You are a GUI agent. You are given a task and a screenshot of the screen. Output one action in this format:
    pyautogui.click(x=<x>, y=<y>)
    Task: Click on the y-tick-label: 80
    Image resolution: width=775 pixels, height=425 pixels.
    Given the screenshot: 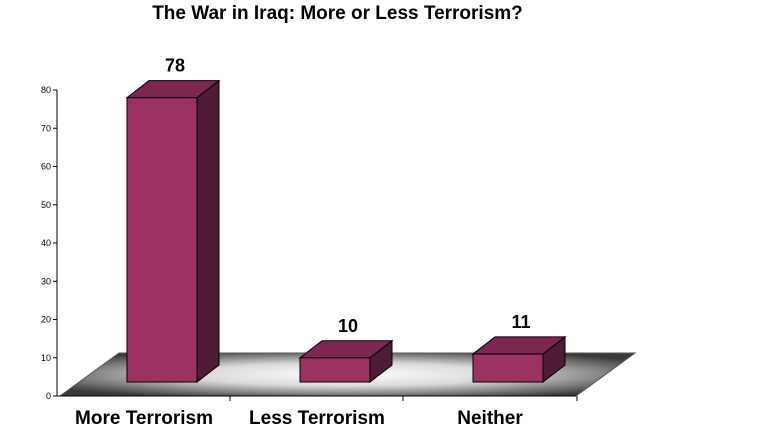 What is the action you would take?
    pyautogui.click(x=46, y=90)
    